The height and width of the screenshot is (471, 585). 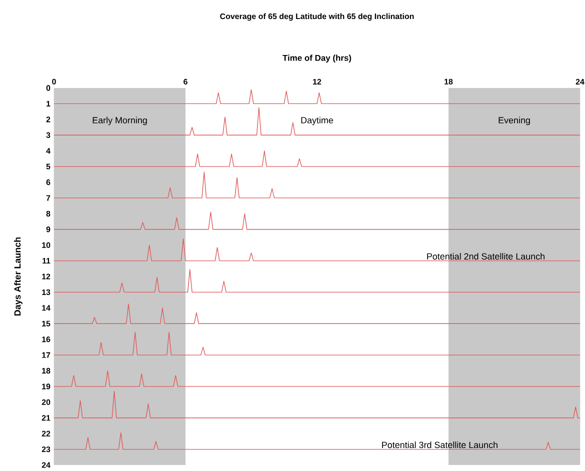 I want to click on annotation: Potential 3rd Satellite Launch, so click(x=440, y=445).